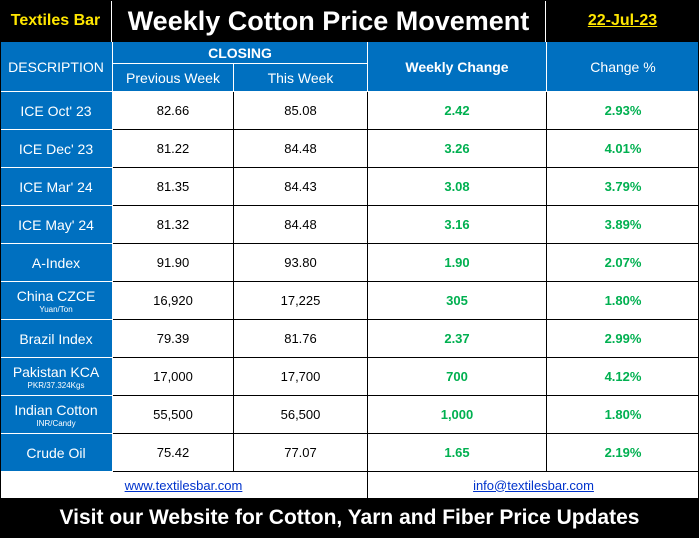 This screenshot has width=699, height=538. Describe the element at coordinates (173, 78) in the screenshot. I see `column-header-previous-week: Previous Week` at that location.